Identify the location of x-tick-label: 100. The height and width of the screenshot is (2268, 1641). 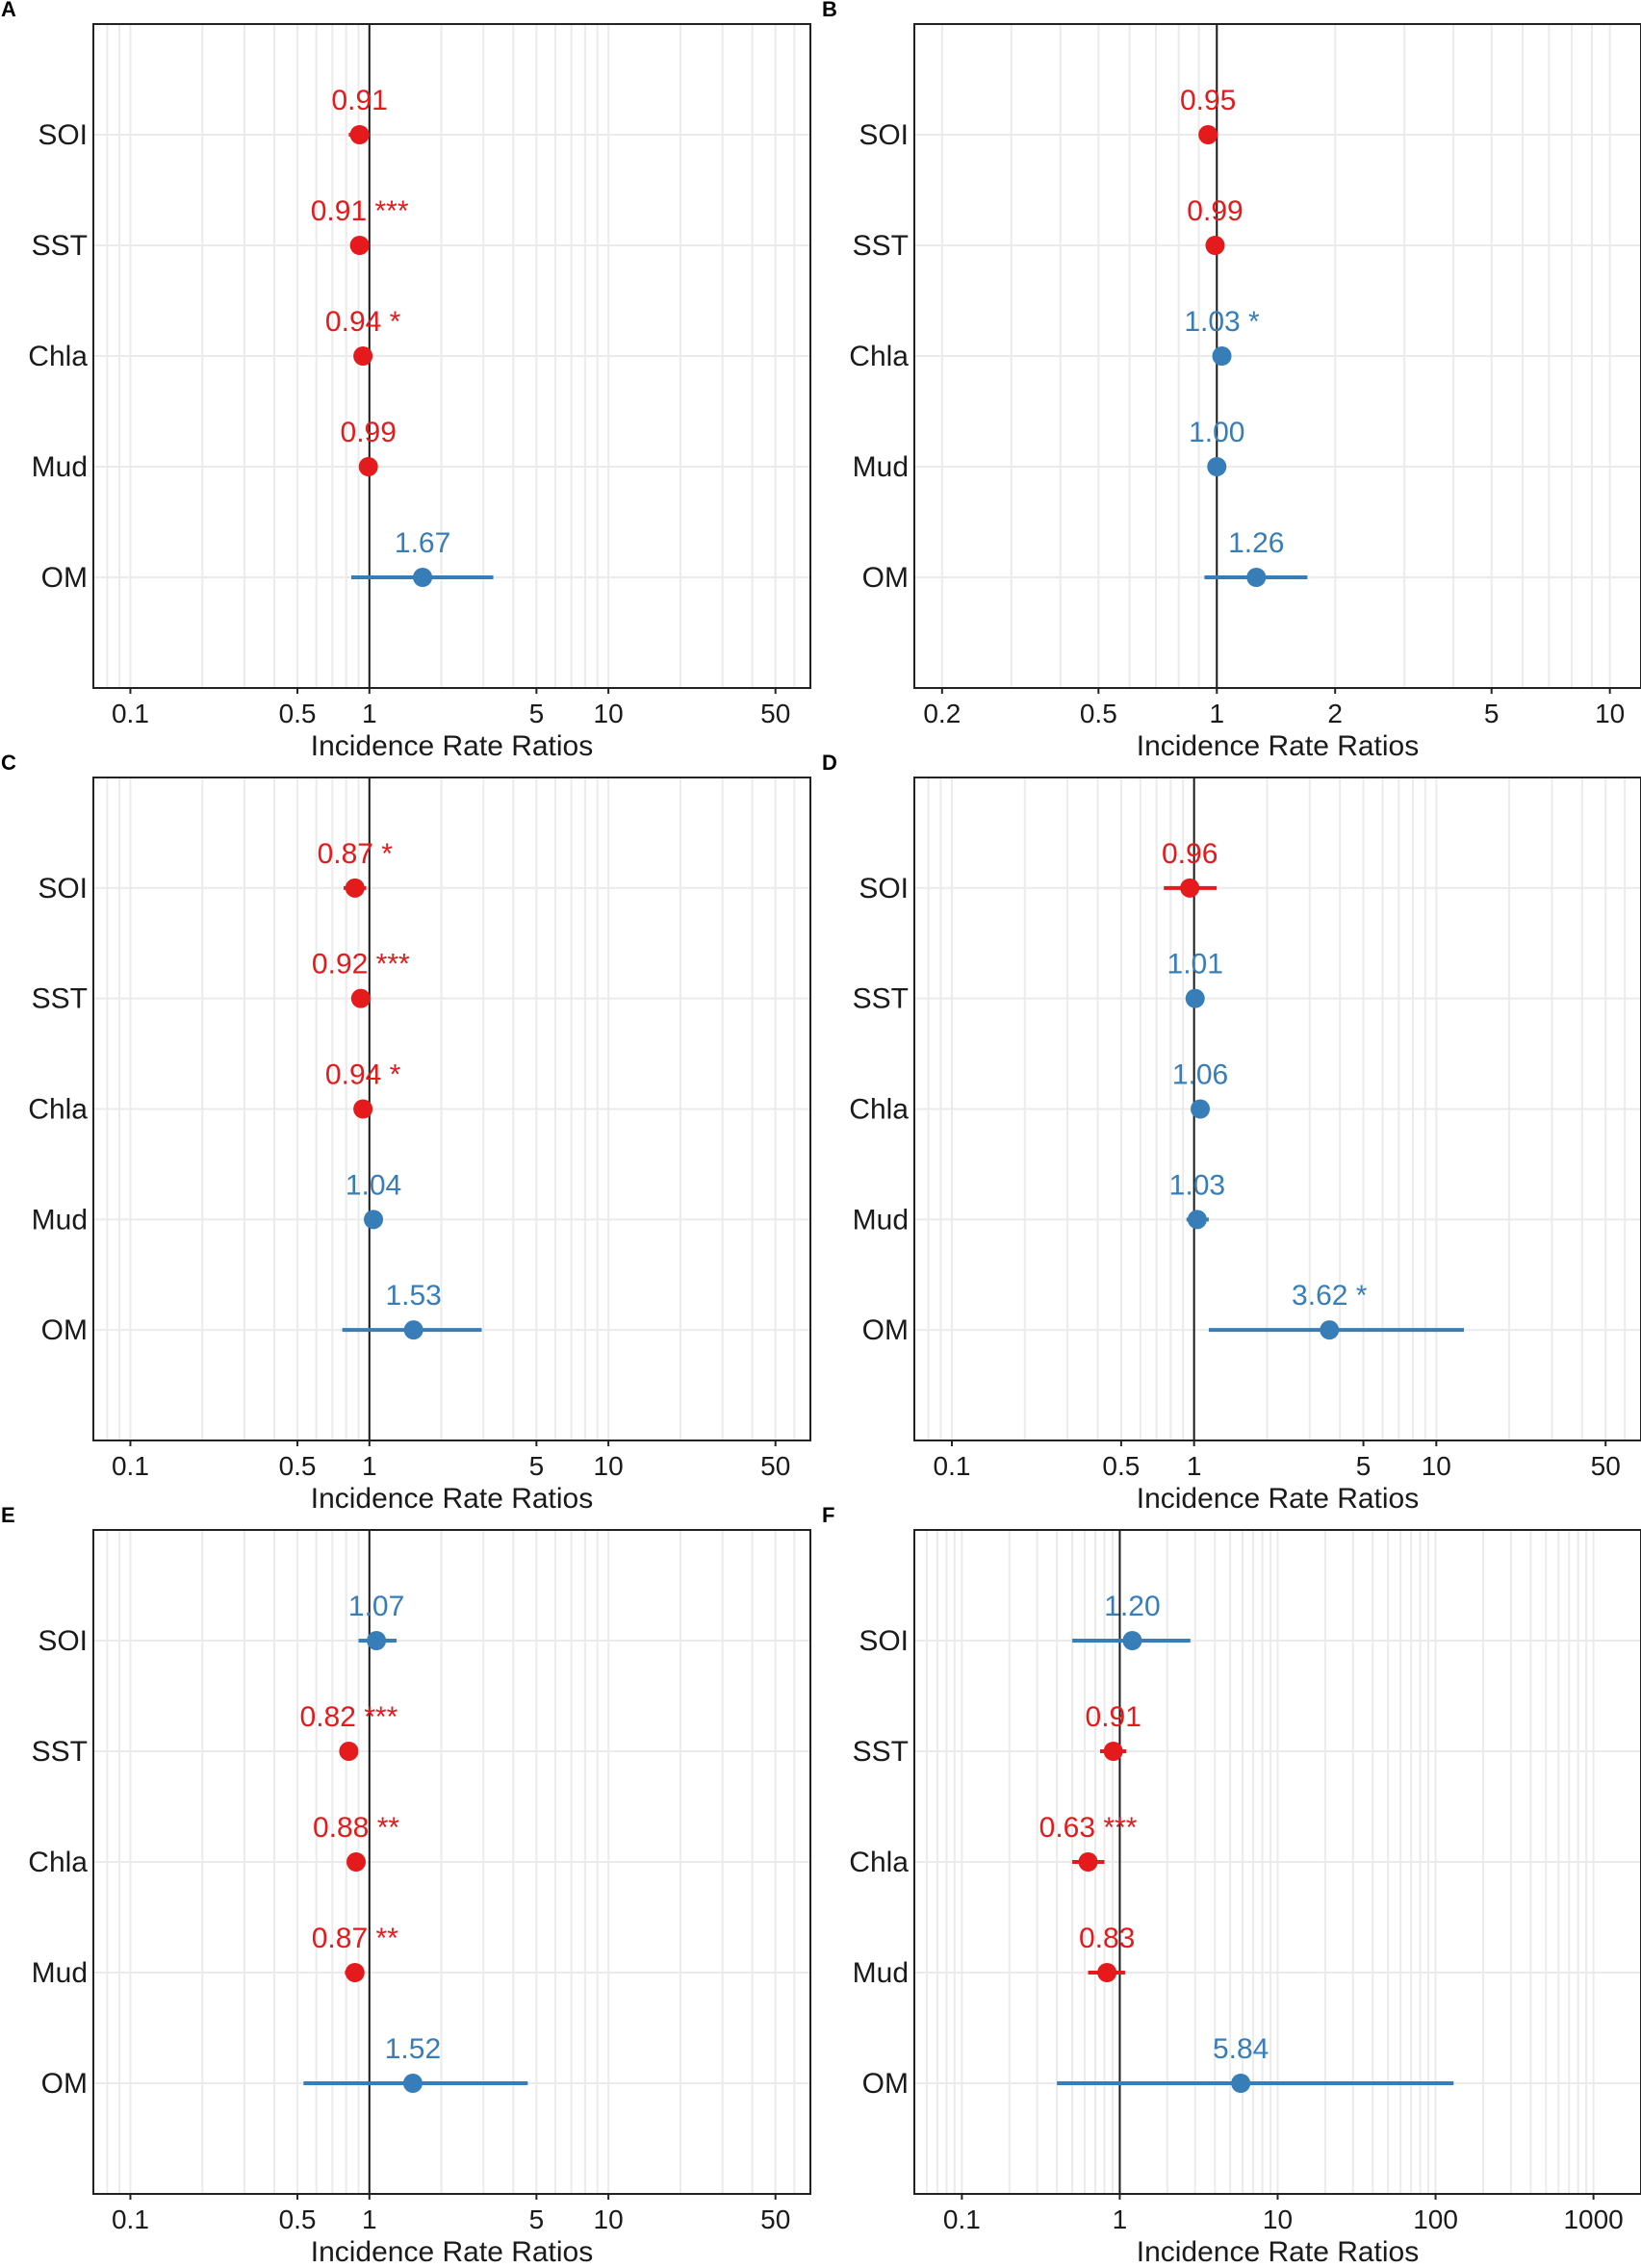
(1435, 2219).